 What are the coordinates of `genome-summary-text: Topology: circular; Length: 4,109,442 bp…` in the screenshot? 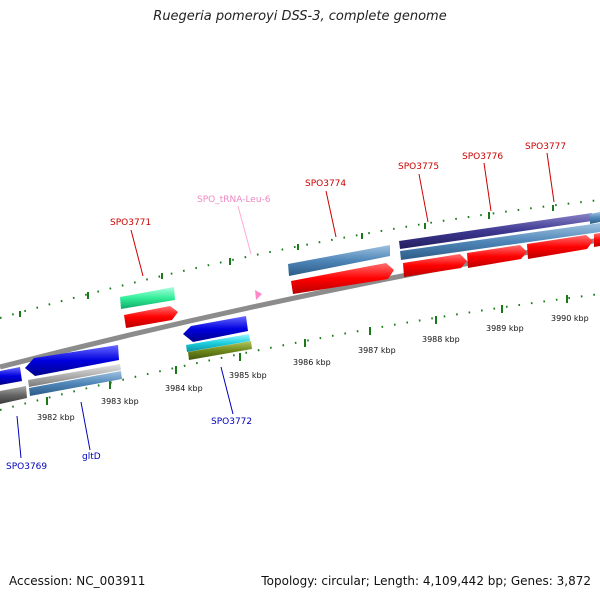 It's located at (426, 581).